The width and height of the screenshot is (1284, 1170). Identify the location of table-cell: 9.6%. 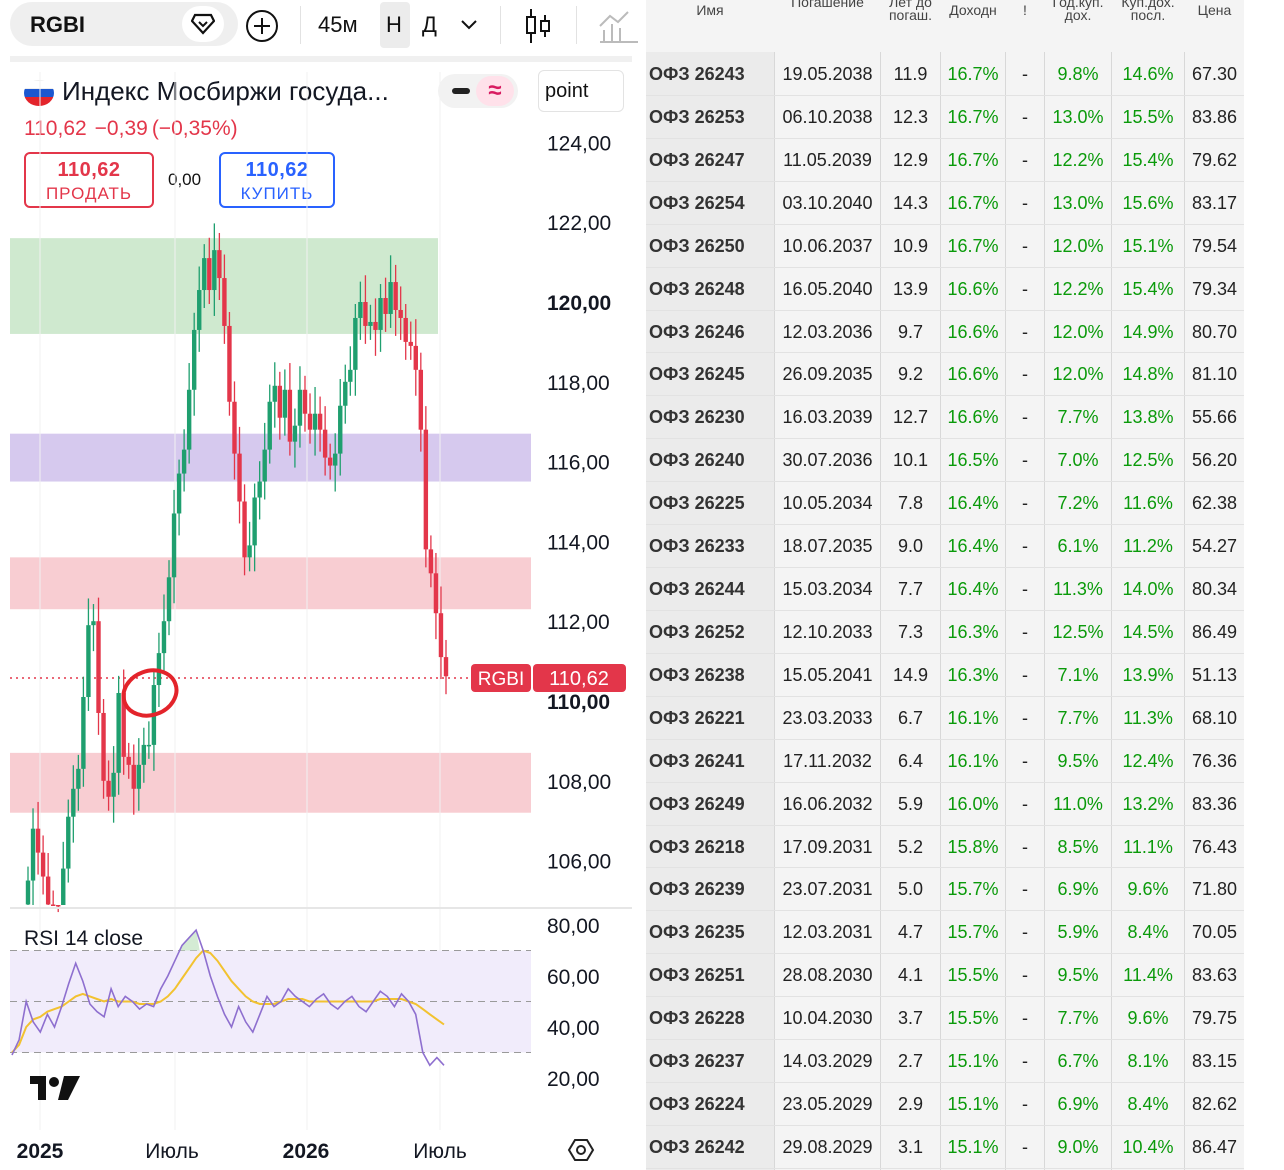
(1148, 1018).